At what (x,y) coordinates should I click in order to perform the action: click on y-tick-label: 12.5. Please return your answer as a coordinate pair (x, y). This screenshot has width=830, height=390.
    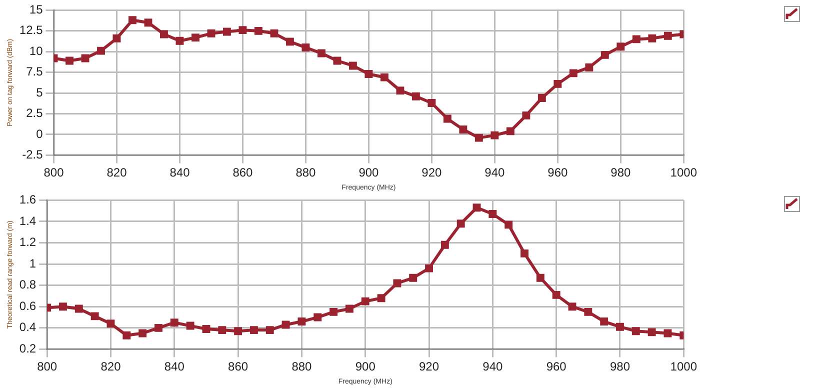
    Looking at the image, I should click on (31, 30).